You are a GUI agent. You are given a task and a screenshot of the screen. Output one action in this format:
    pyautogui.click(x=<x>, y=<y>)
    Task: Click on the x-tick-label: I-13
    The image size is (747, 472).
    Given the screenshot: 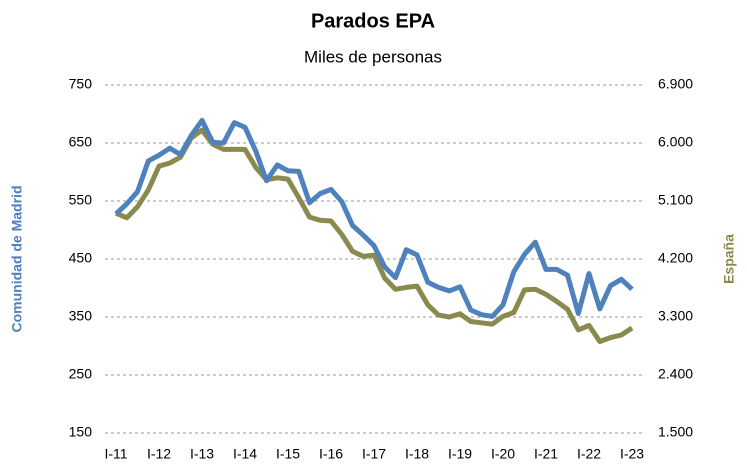 What is the action you would take?
    pyautogui.click(x=202, y=454)
    